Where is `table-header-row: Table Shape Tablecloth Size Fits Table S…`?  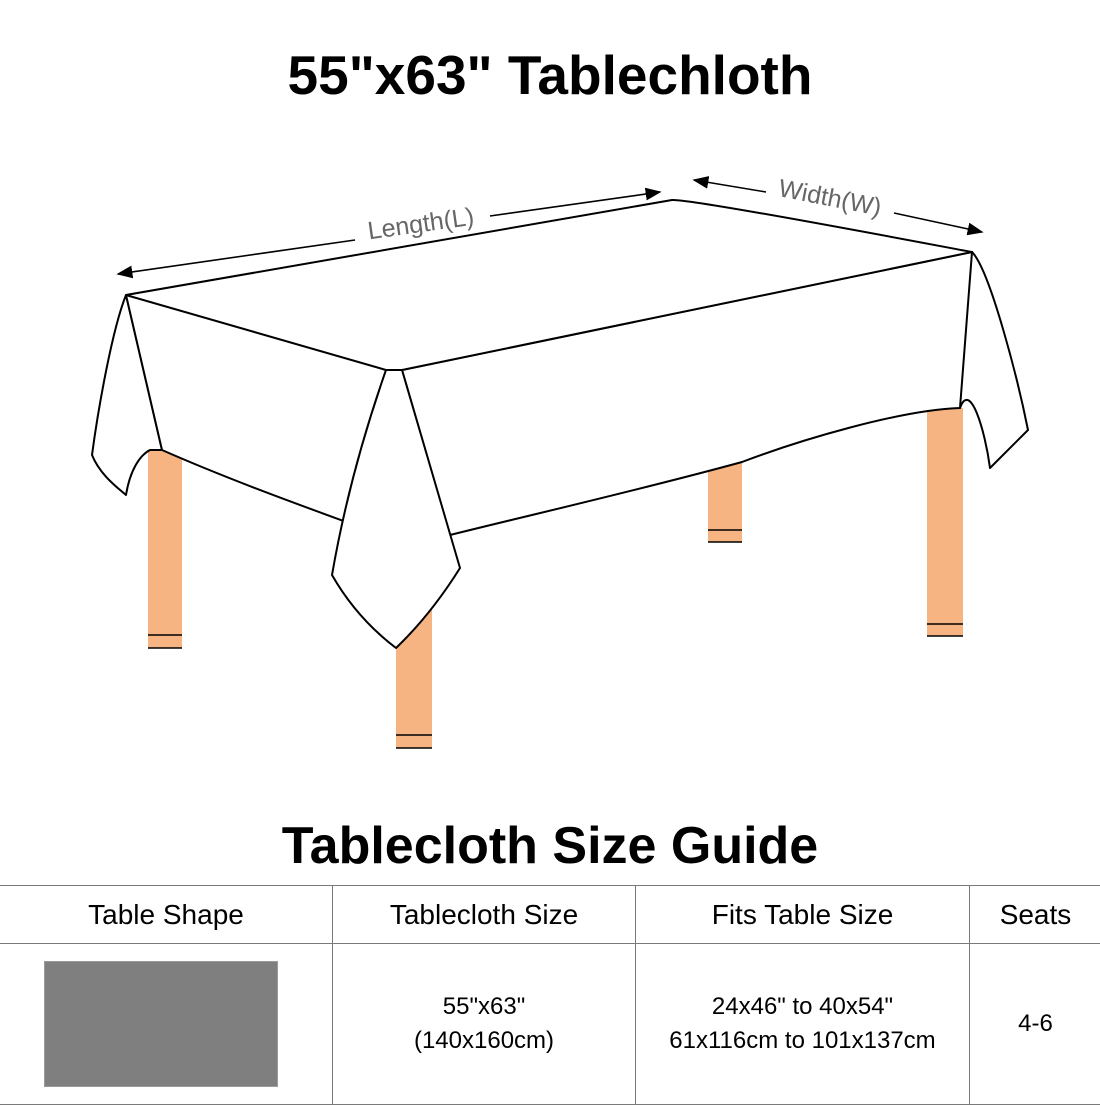 table-header-row: Table Shape Tablecloth Size Fits Table S… is located at coordinates (550, 915).